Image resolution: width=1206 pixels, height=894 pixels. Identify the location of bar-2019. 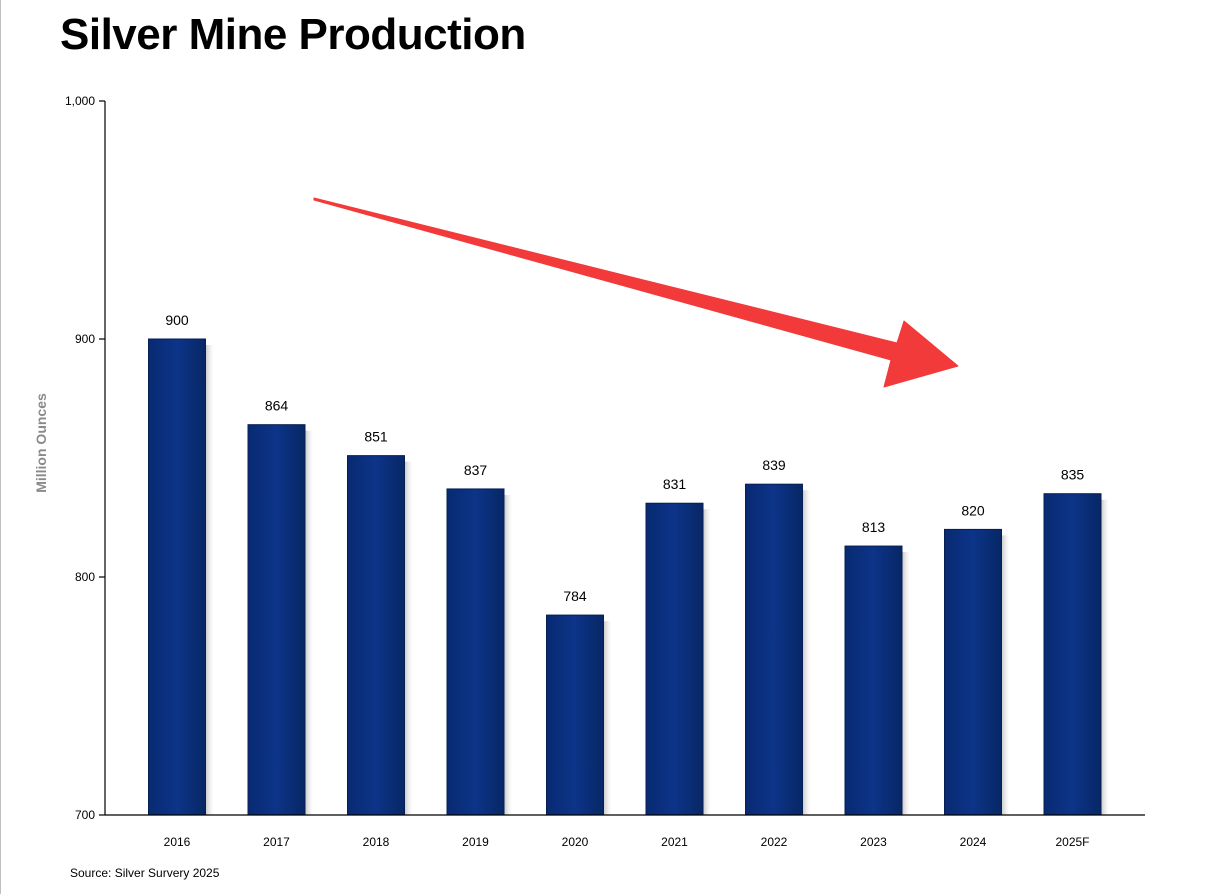
(475, 652).